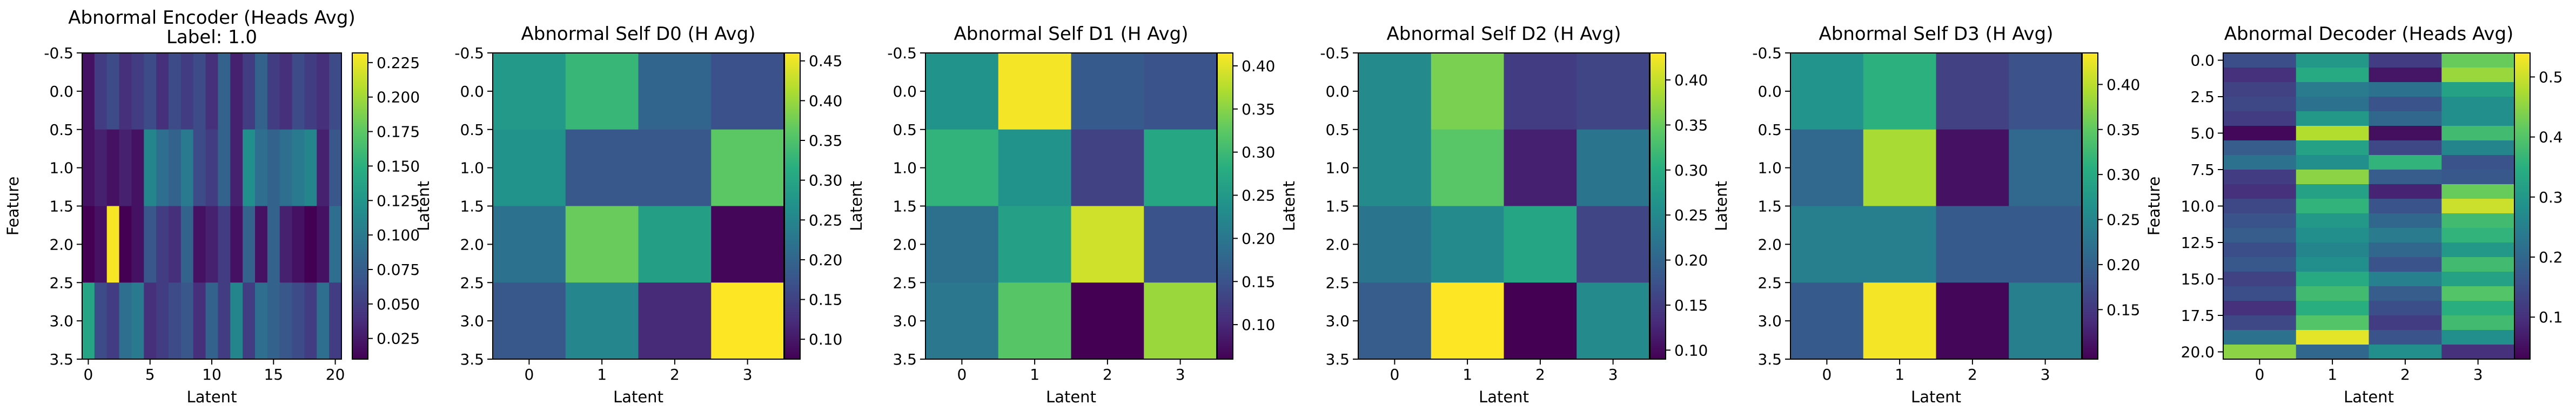 This screenshot has height=418, width=2576. What do you see at coordinates (905, 168) in the screenshot?
I see `y-tick-label: 1.0` at bounding box center [905, 168].